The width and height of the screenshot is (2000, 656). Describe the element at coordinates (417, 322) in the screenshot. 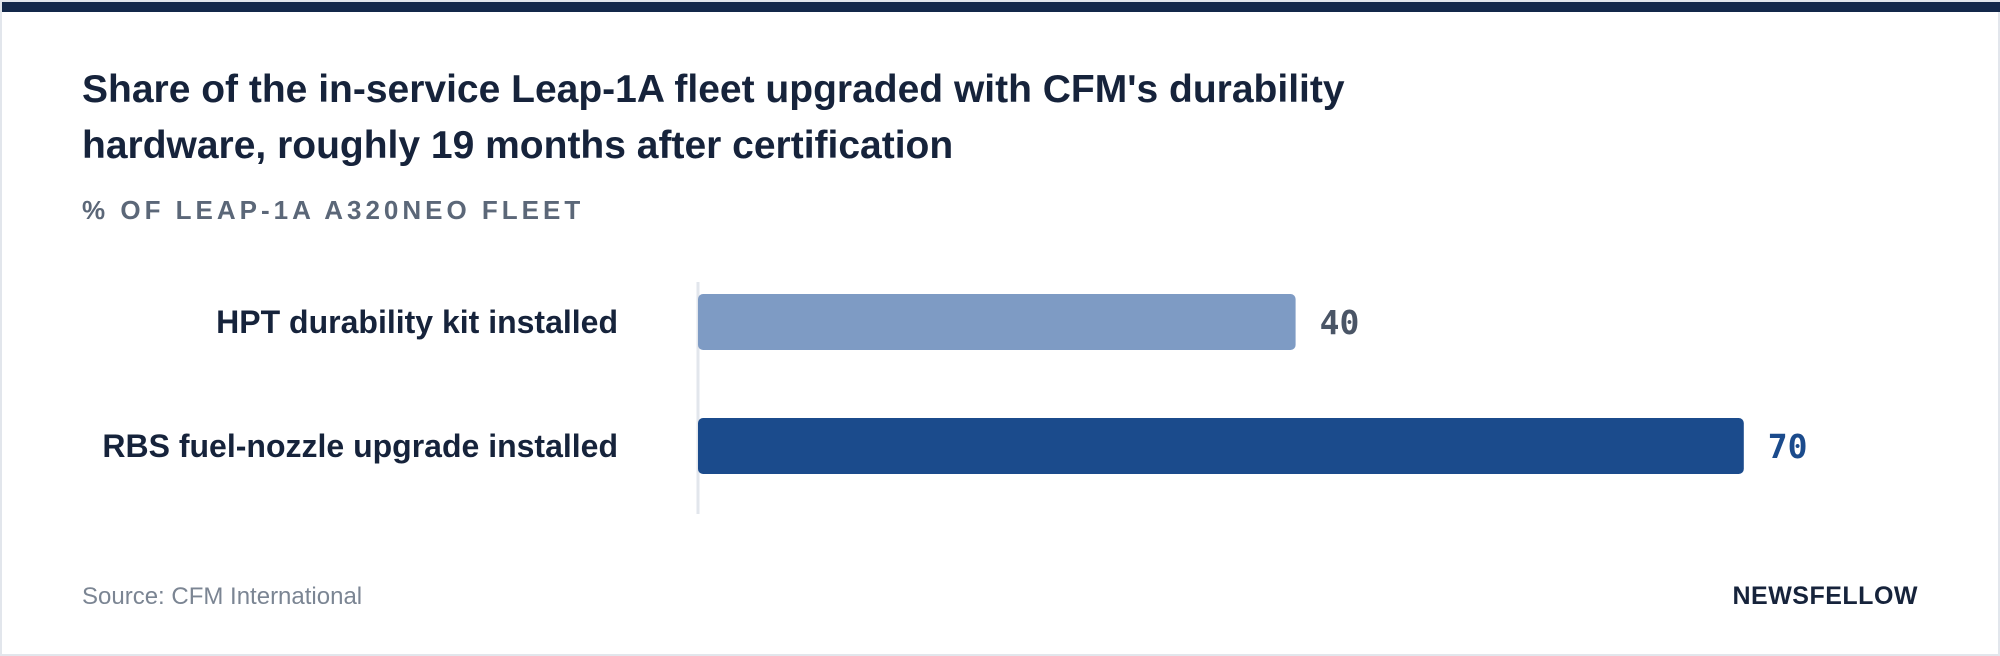

I see `category-label: HPT durability kit installed` at that location.